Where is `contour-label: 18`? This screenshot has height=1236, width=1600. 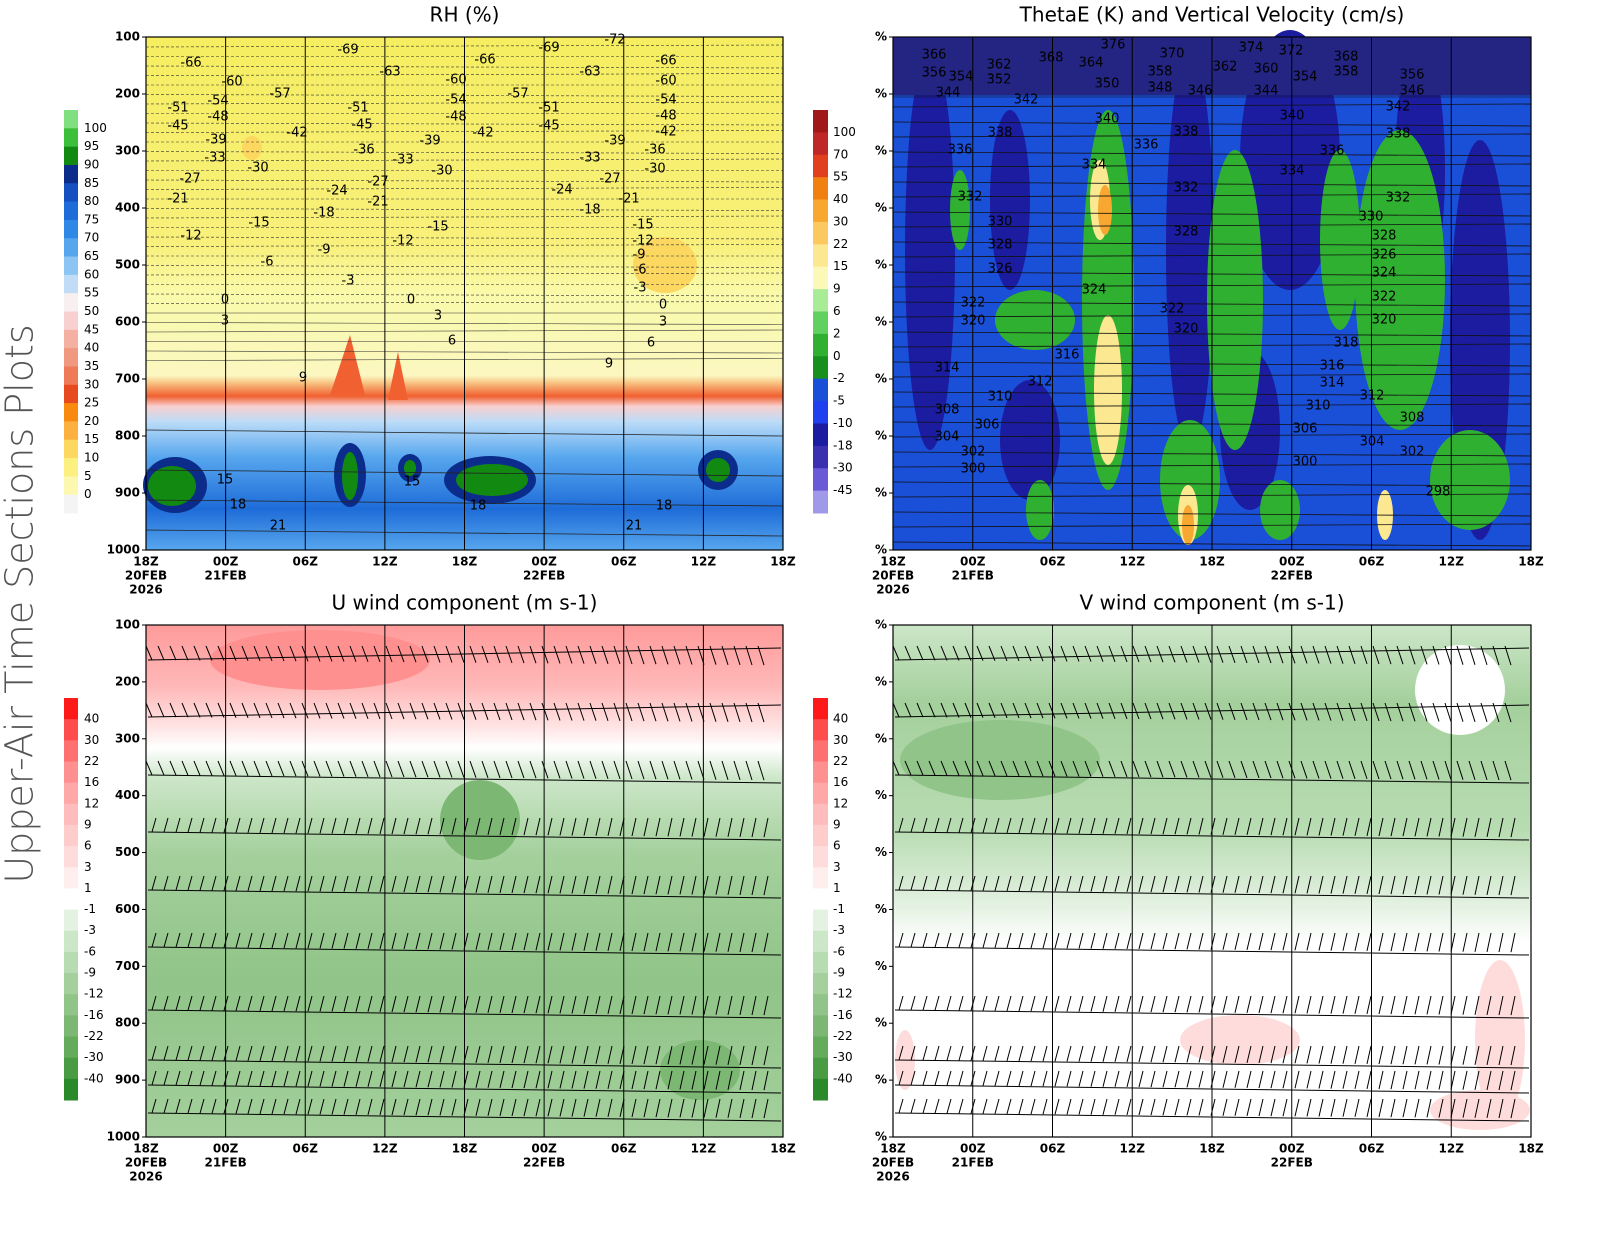 contour-label: 18 is located at coordinates (238, 505).